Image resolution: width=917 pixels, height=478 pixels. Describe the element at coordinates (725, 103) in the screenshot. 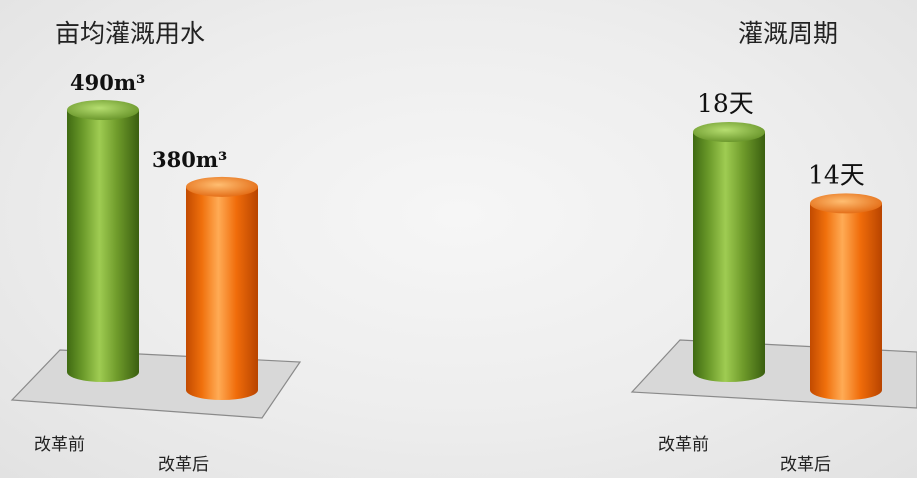

I see `data-label: 18天` at that location.